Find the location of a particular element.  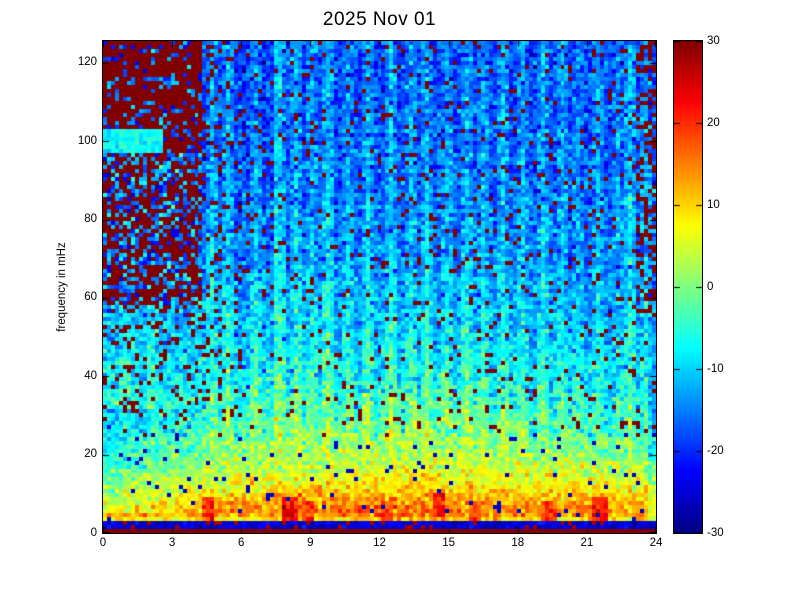

x-tick-label: 9 is located at coordinates (310, 543).